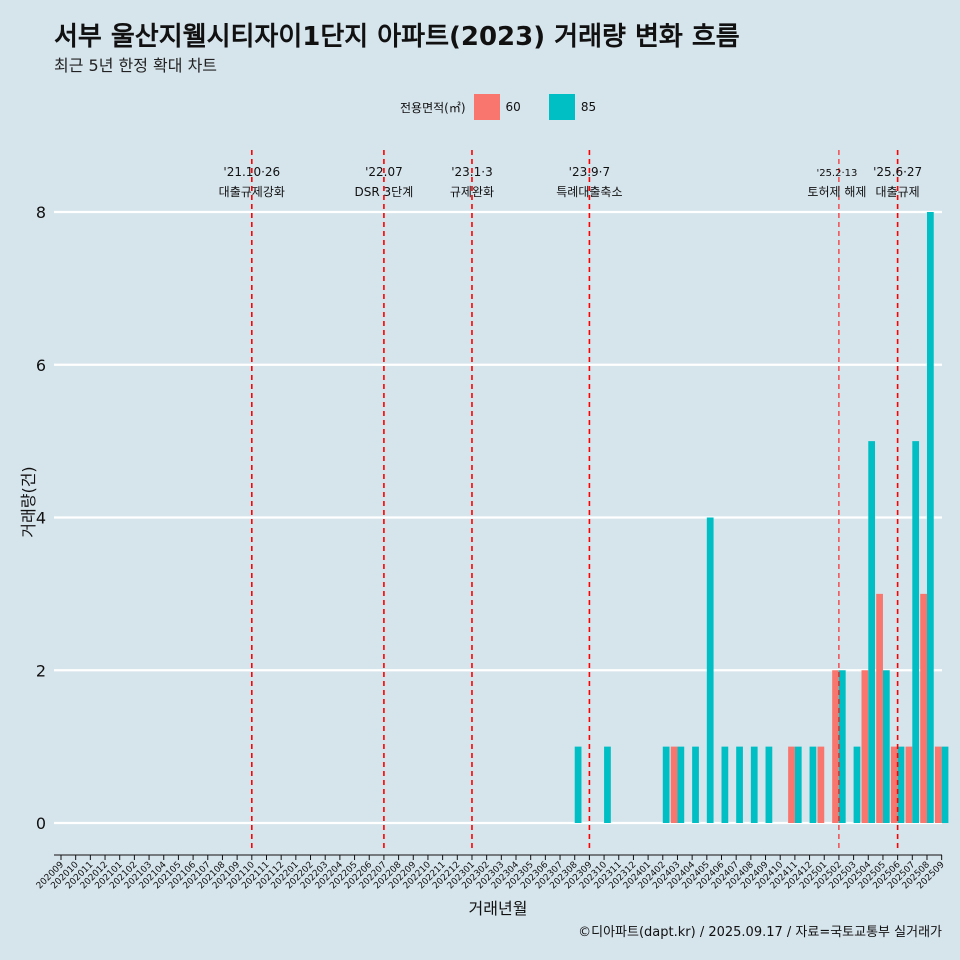 The image size is (960, 960). Describe the element at coordinates (252, 192) in the screenshot. I see `event-label: 대출규제강화` at that location.